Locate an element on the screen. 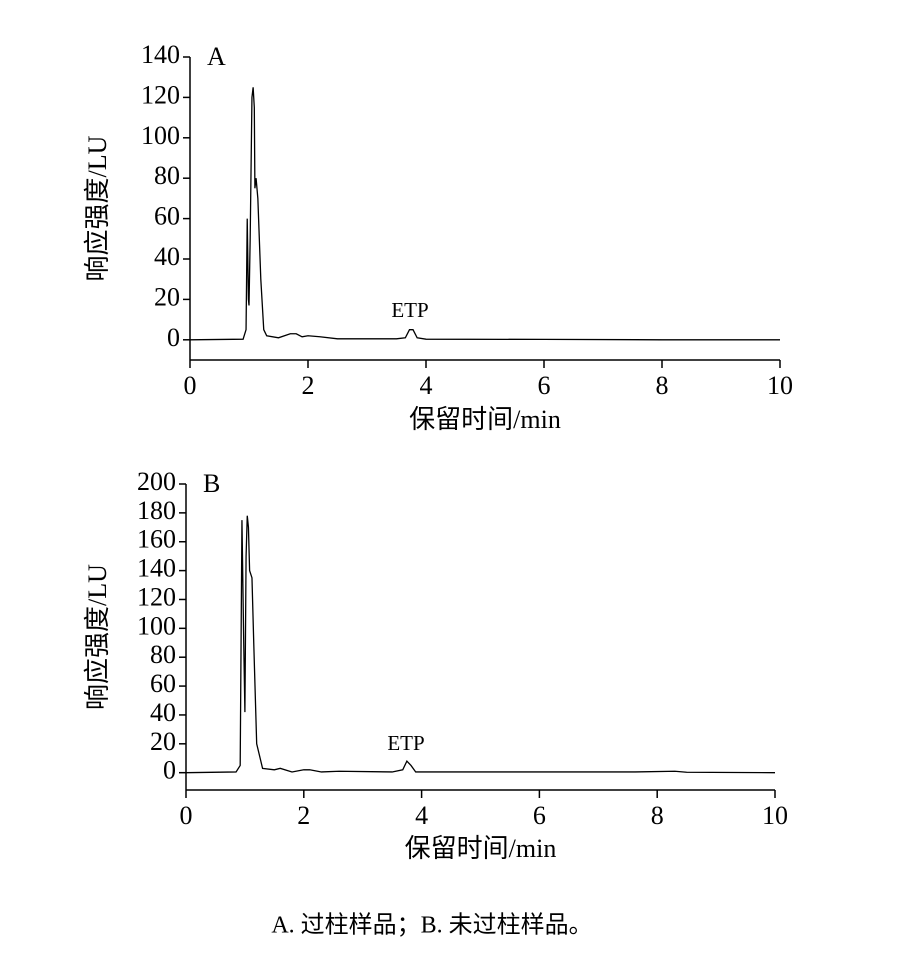 The image size is (910, 962). y-tick-label: 180 is located at coordinates (156, 510).